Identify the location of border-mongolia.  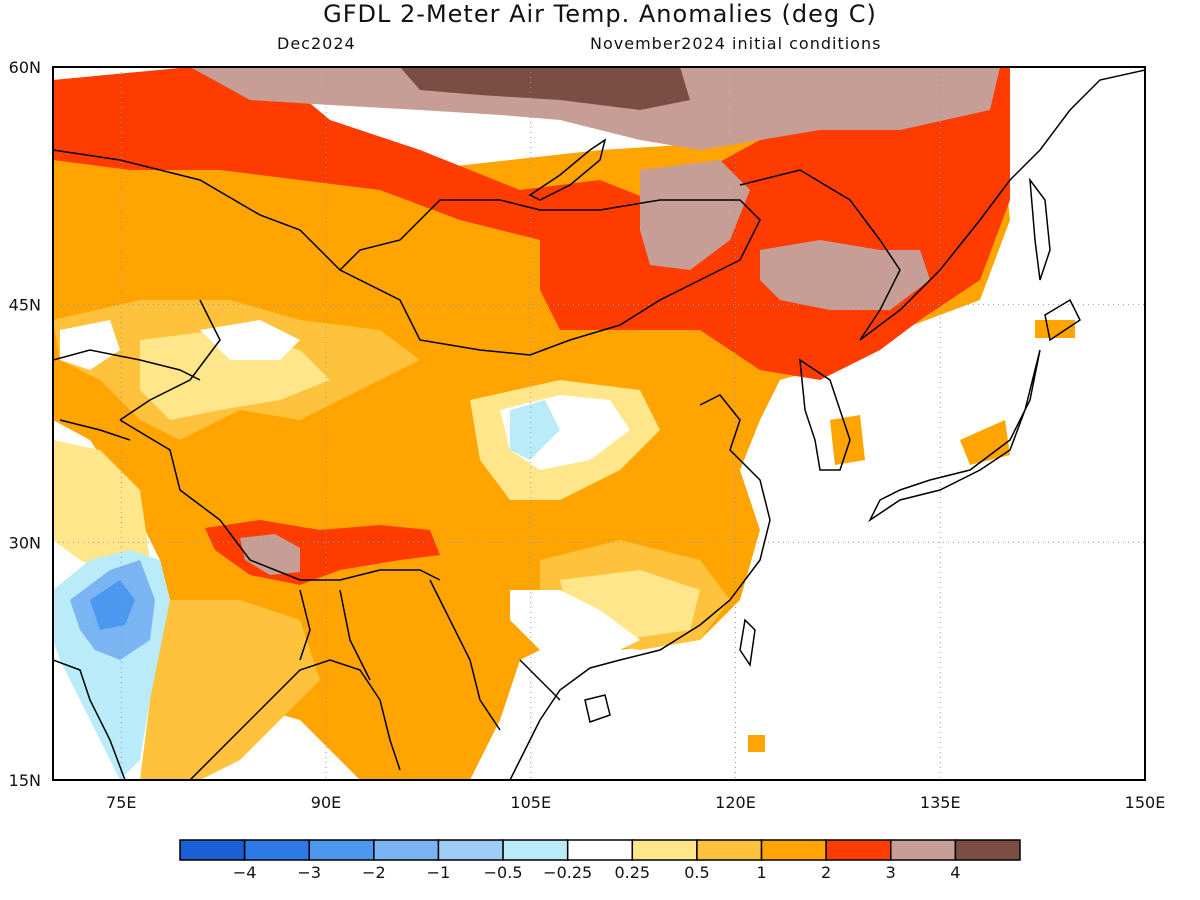
(549, 277).